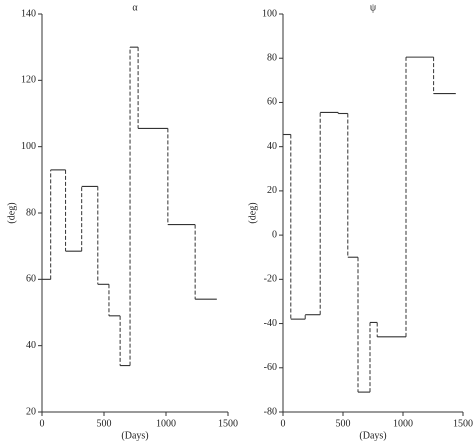  Describe the element at coordinates (270, 323) in the screenshot. I see `y-tick-label: -40` at that location.